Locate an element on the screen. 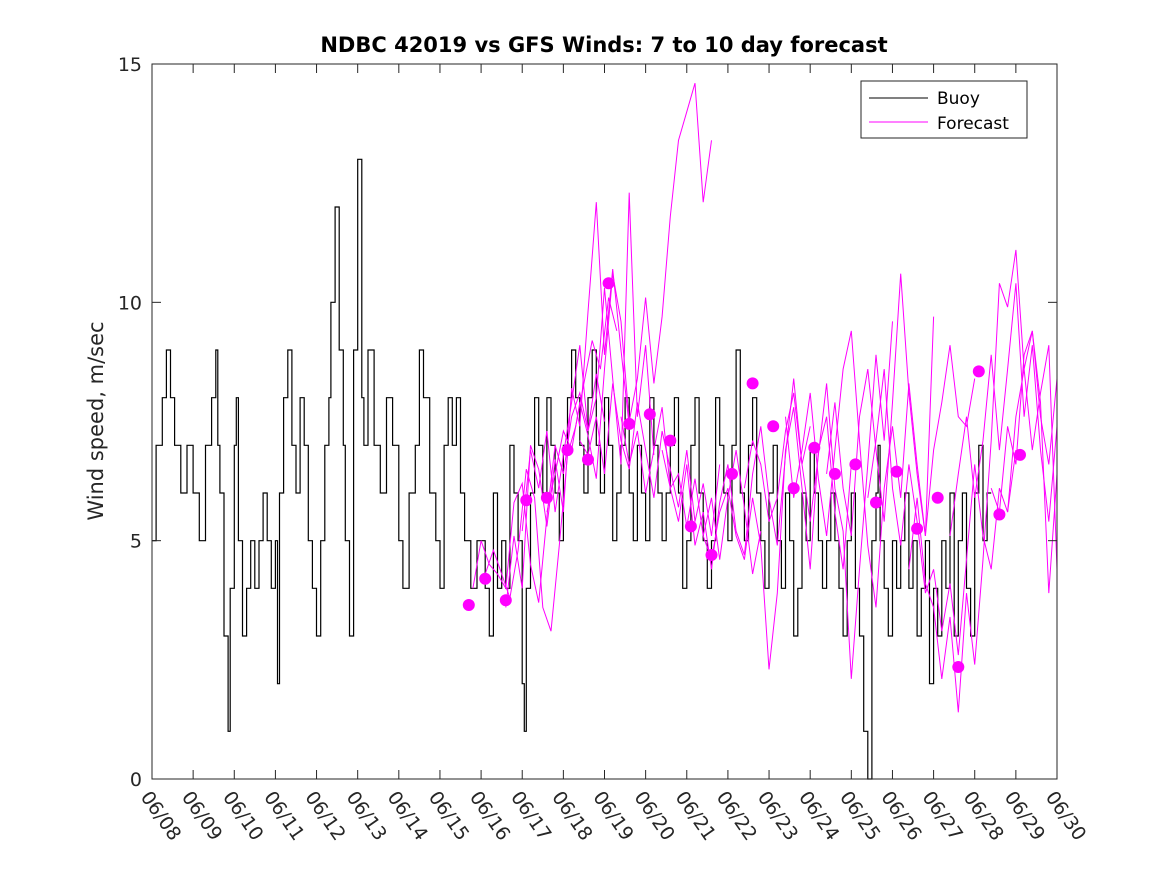  x-tick-label: 06/15 is located at coordinates (448, 815).